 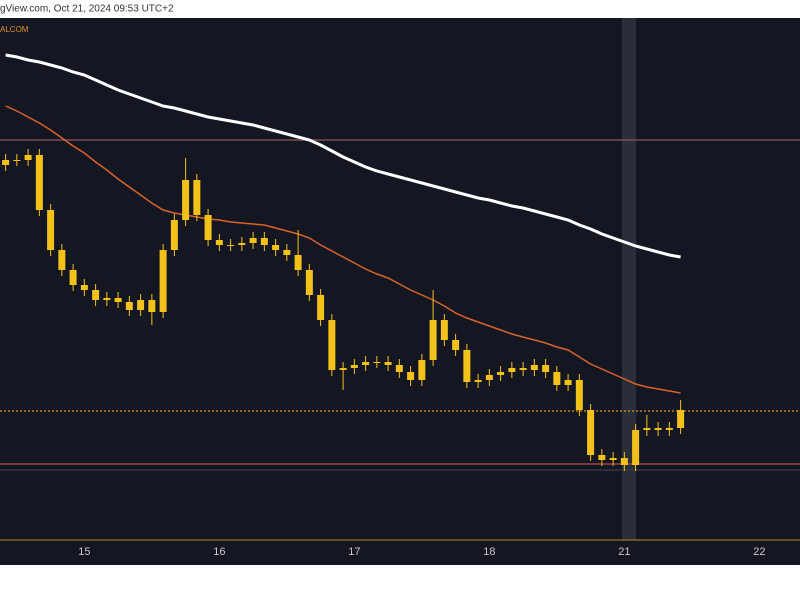 I want to click on footer-bar, so click(x=400, y=577).